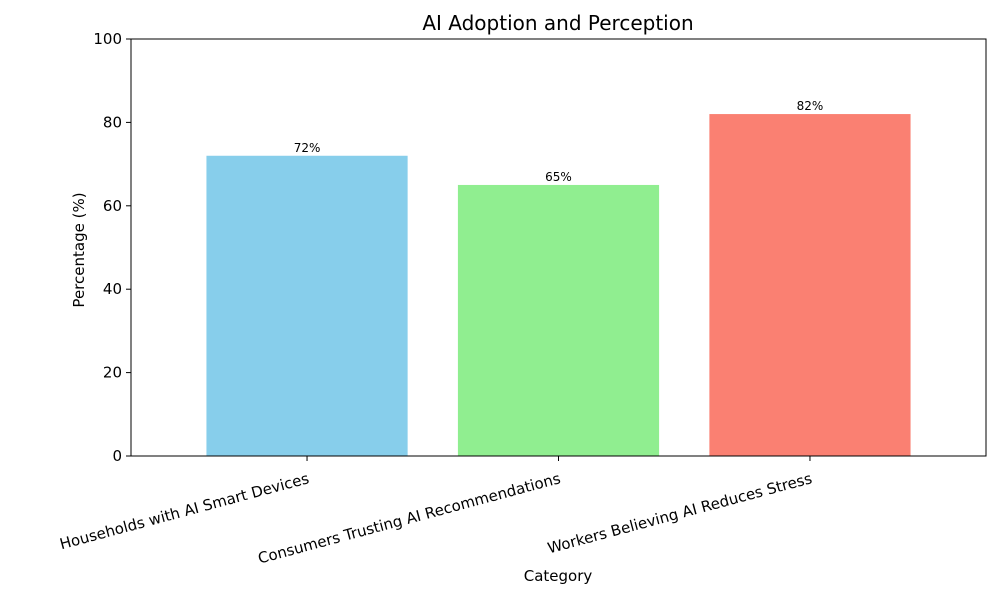  Describe the element at coordinates (558, 177) in the screenshot. I see `bar-value-label: 65%` at that location.